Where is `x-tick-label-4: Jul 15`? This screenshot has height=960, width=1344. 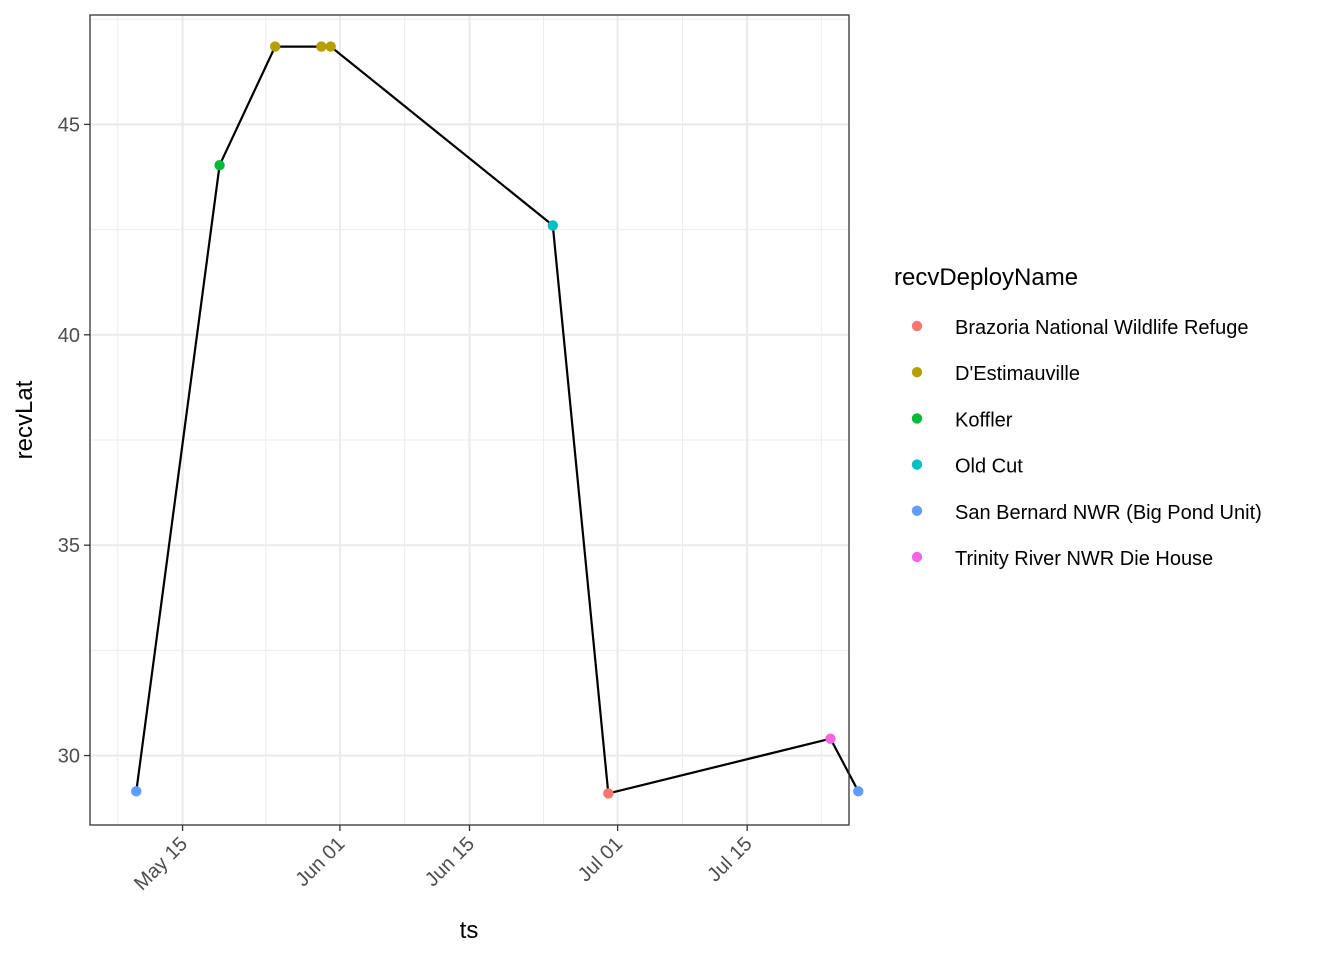 x-tick-label-4: Jul 15 is located at coordinates (729, 859).